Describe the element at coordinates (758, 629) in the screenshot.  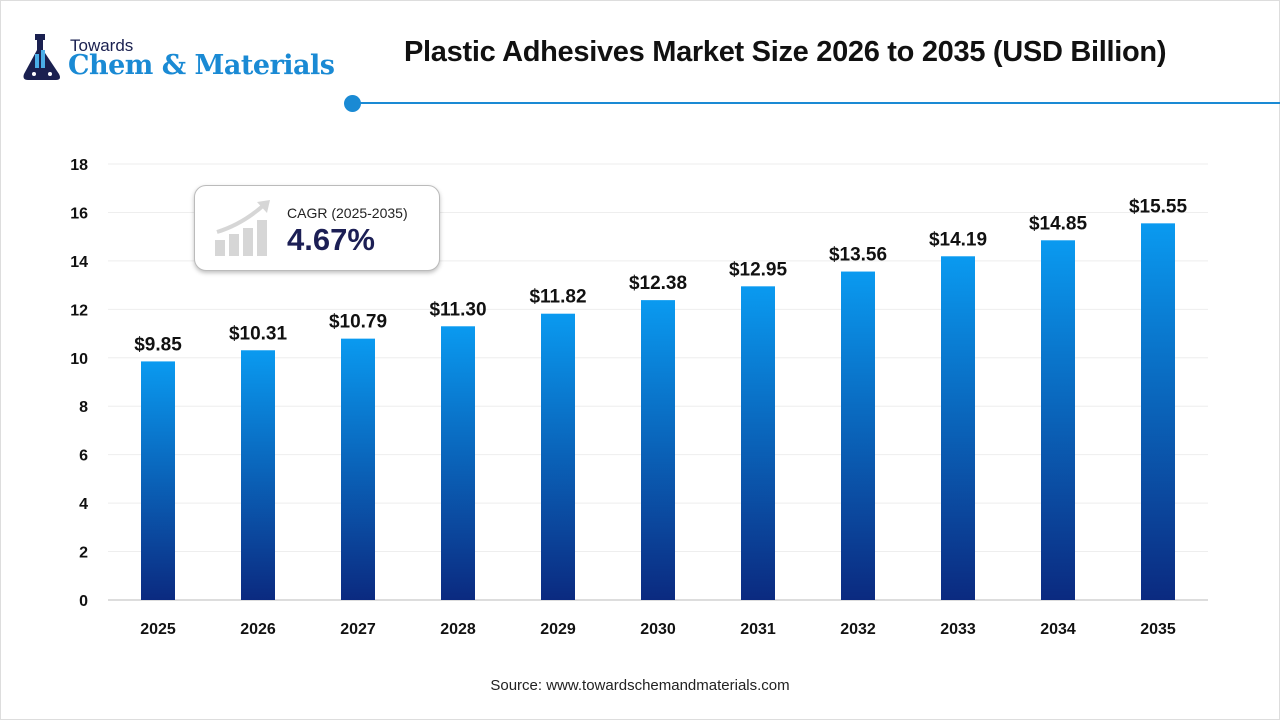
I see `x-tick-label: 2031` at that location.